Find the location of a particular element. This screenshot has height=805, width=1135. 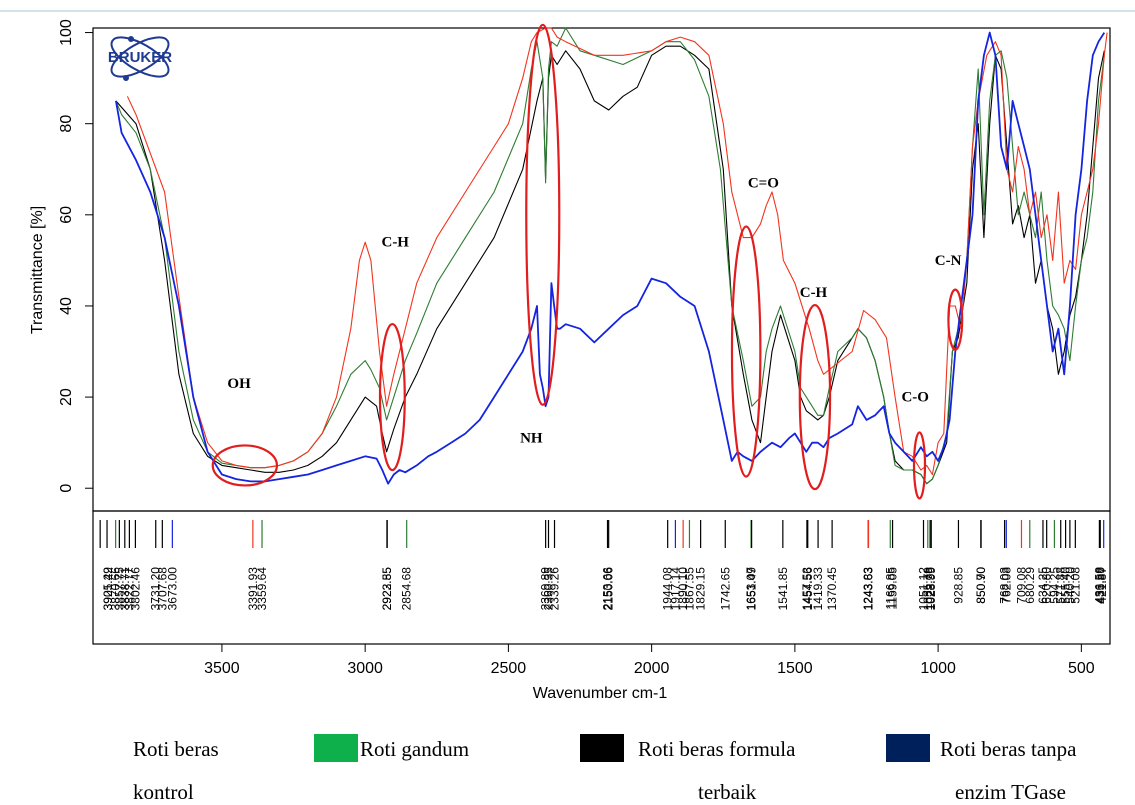

peak-label: 1541.85 is located at coordinates (783, 589).